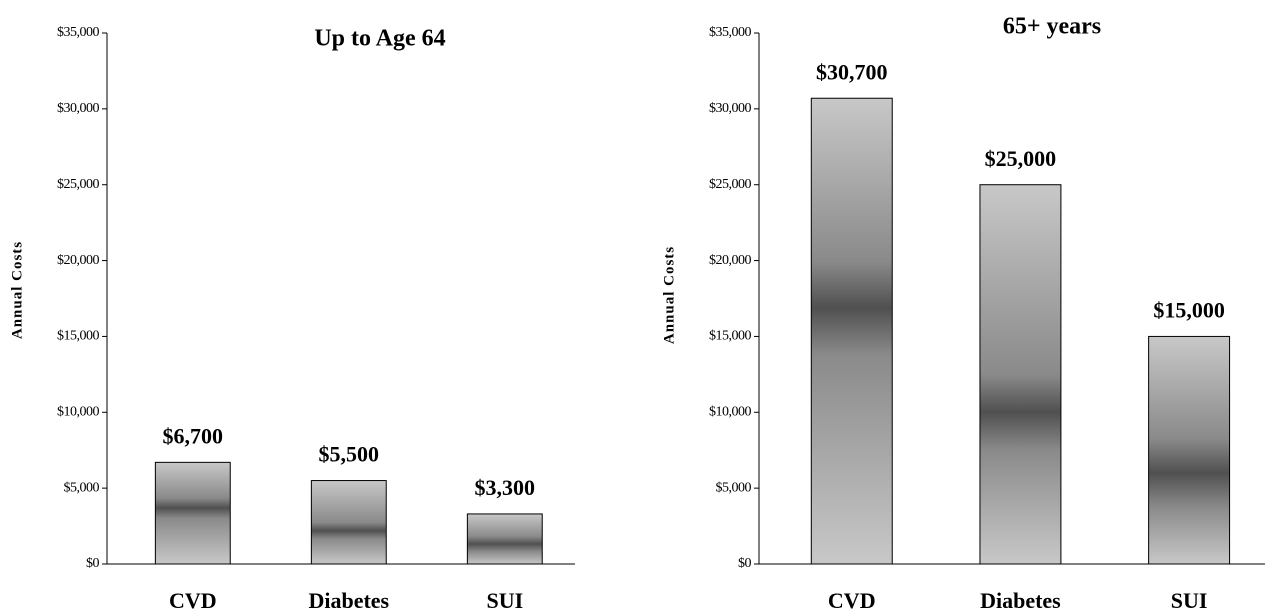  I want to click on value-label: $15,000, so click(1189, 309).